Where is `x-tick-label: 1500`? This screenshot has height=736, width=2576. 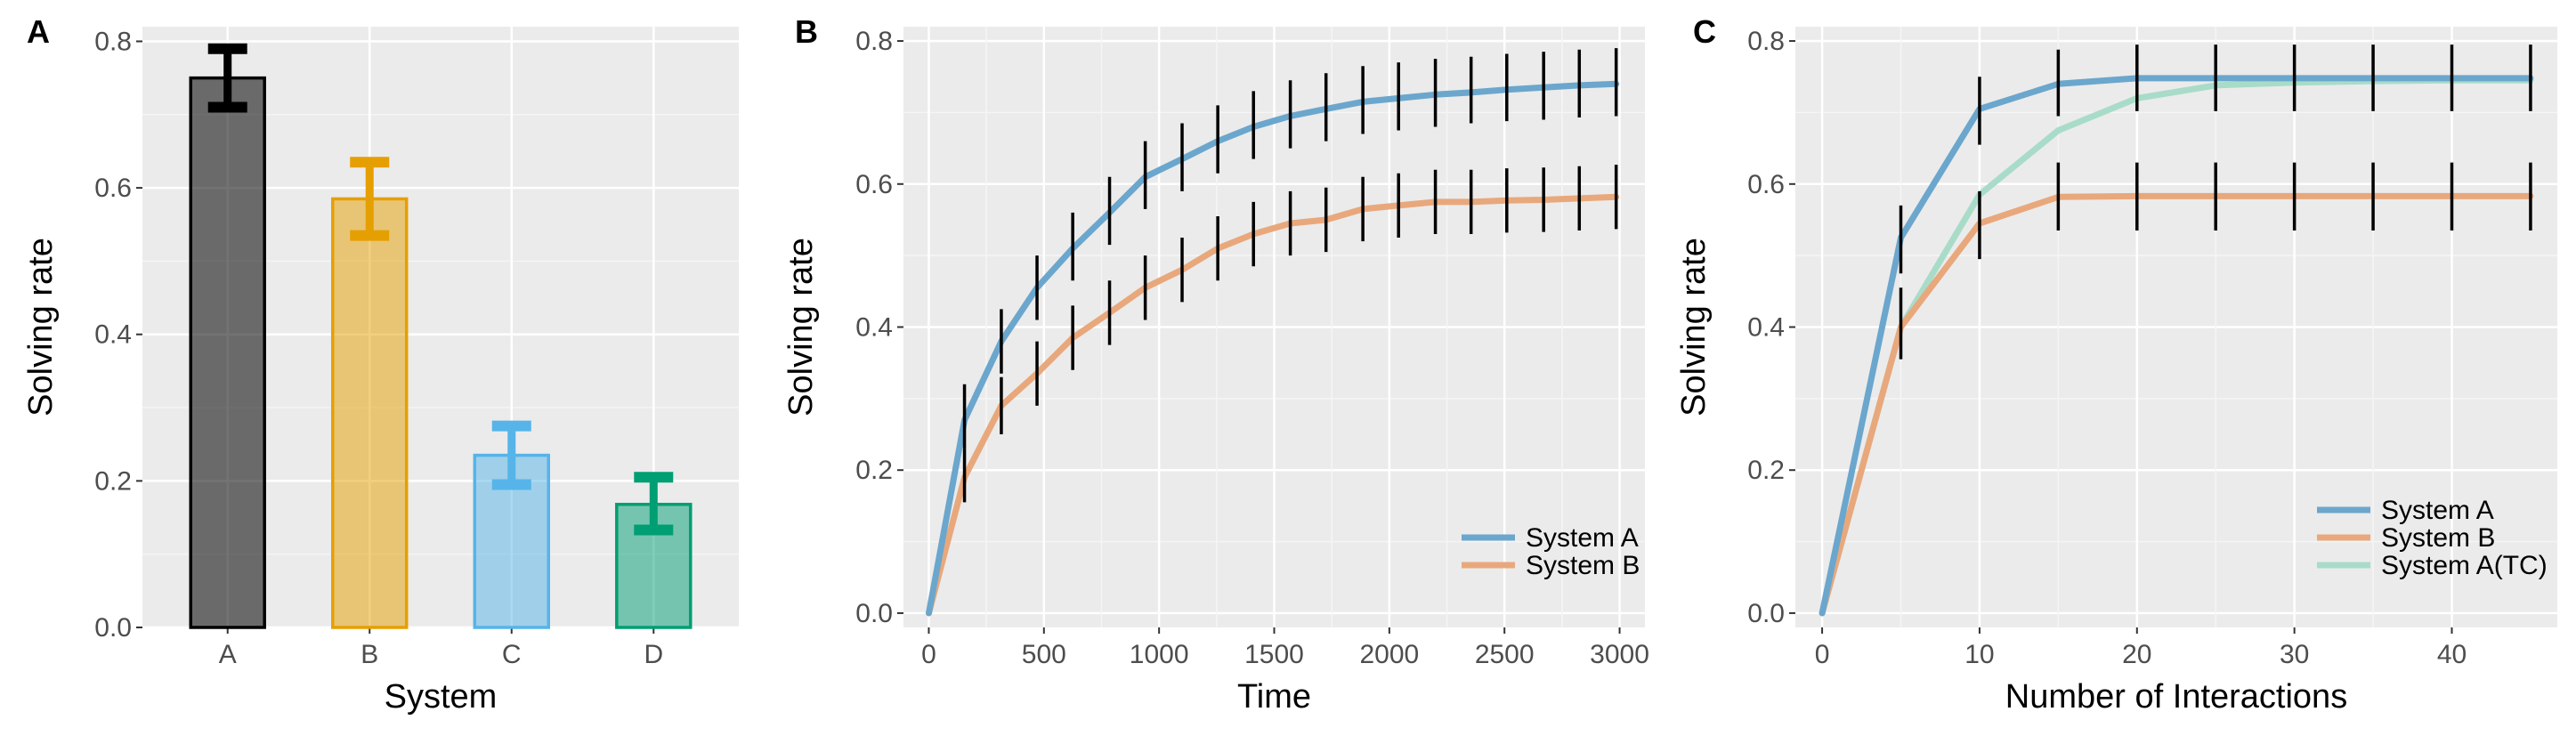 x-tick-label: 1500 is located at coordinates (1274, 654).